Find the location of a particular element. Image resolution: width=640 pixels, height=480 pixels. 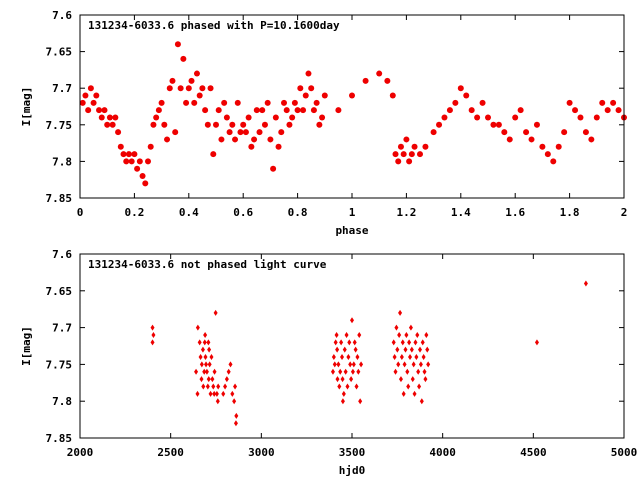

x-tick-label: 1.4 is located at coordinates (461, 212).